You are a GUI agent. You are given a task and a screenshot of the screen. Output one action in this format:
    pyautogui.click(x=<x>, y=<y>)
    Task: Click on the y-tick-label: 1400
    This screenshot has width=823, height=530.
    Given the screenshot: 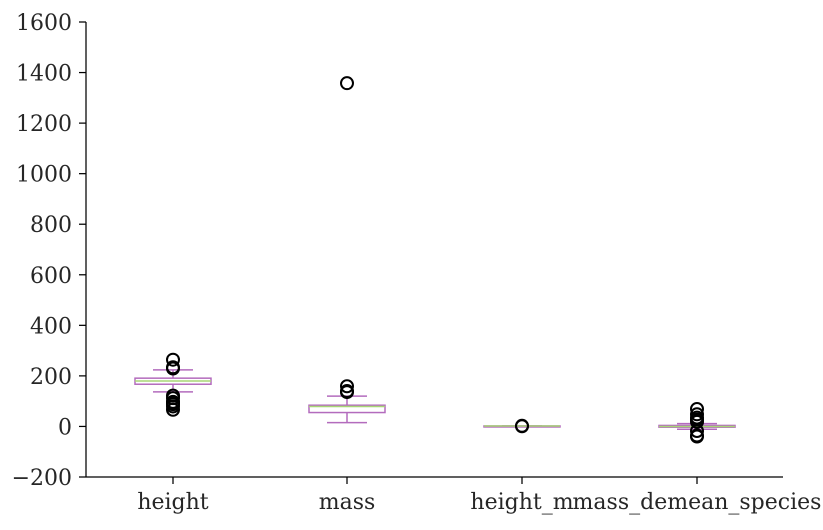 What is the action you would take?
    pyautogui.click(x=44, y=74)
    